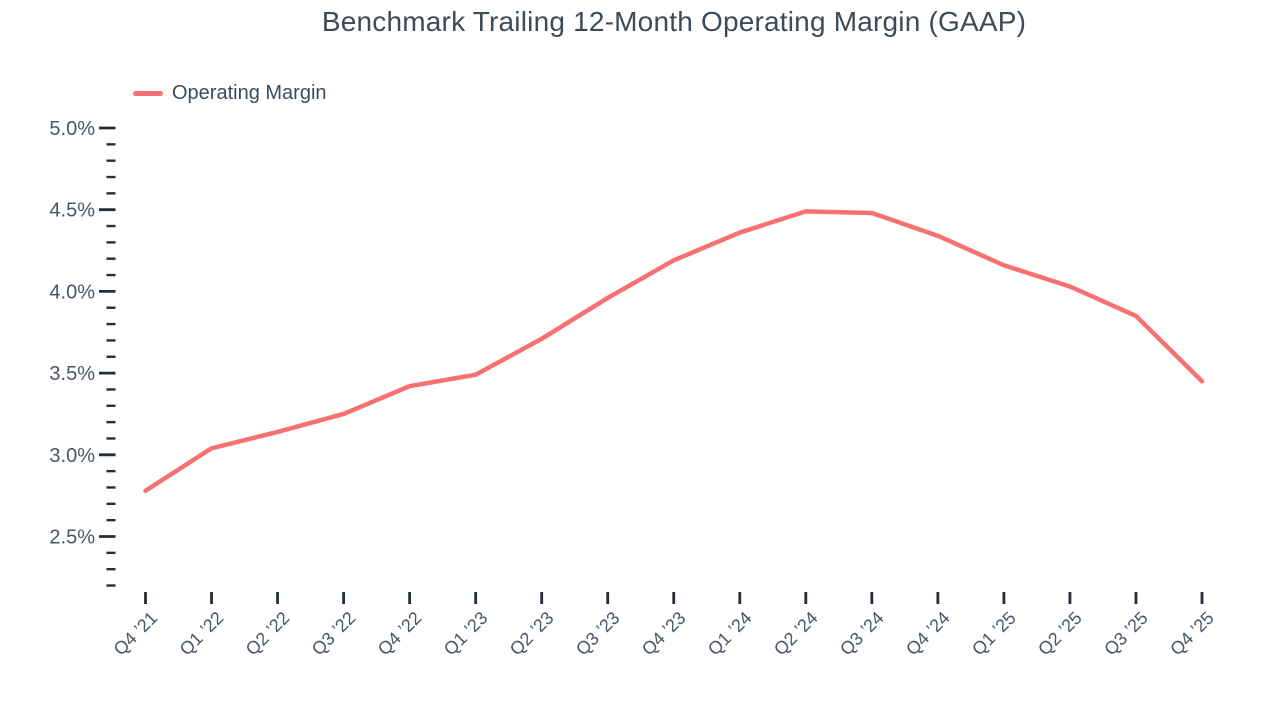 This screenshot has height=720, width=1280. Describe the element at coordinates (72, 538) in the screenshot. I see `y-axis-tick-label: 2.5%` at that location.